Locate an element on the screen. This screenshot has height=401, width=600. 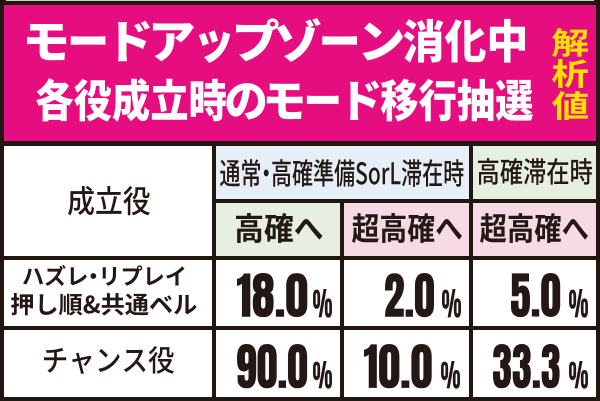
subheader-1-glyphs is located at coordinates (279, 227).